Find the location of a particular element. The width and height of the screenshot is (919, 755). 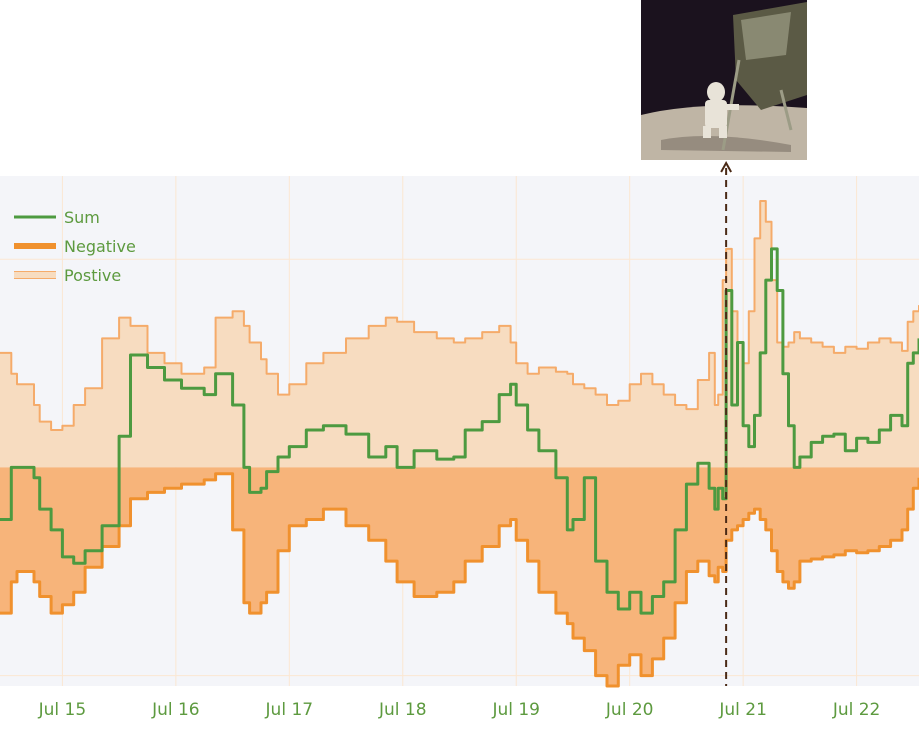

x-tick-label: Jul 18 is located at coordinates (402, 710).